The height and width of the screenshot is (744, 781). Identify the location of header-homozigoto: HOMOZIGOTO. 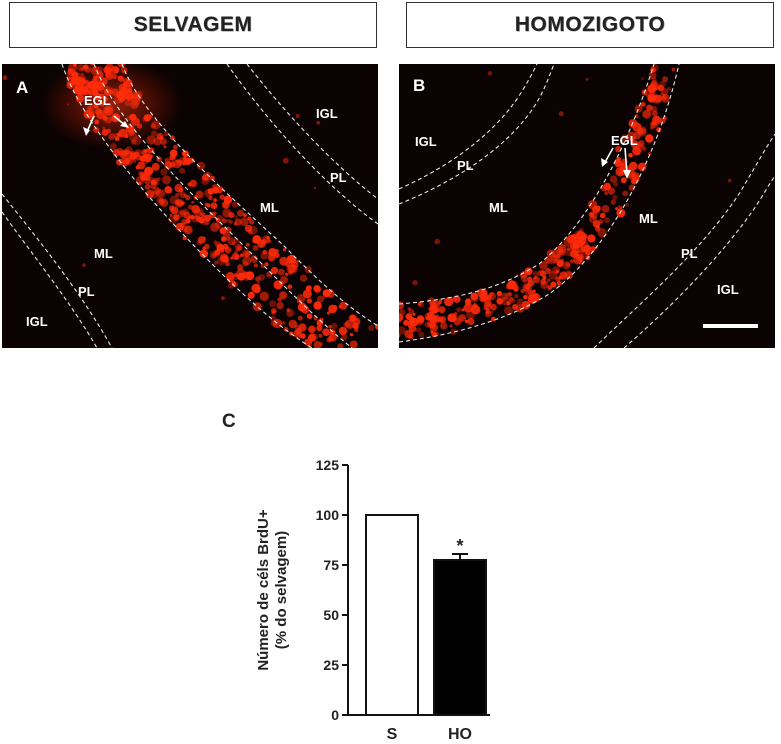
(590, 25).